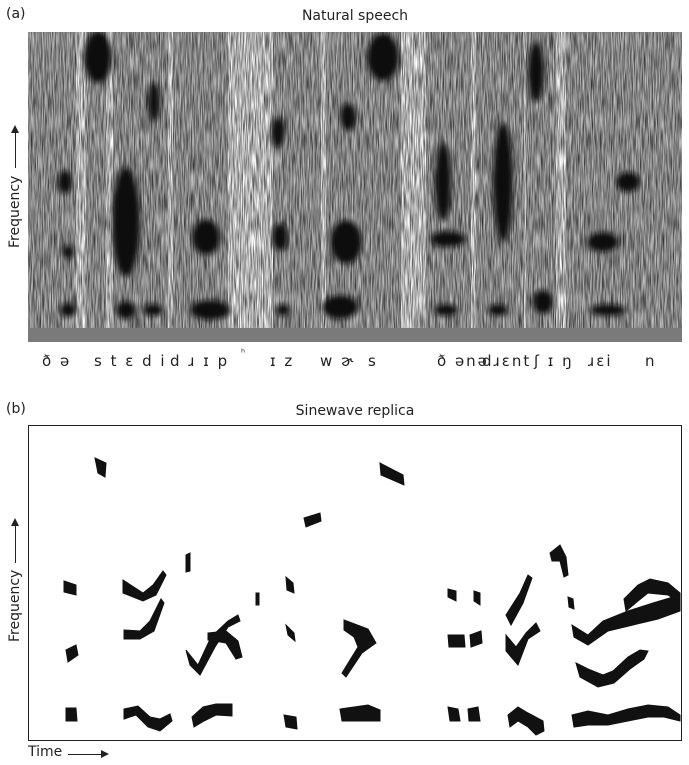  What do you see at coordinates (200, 361) in the screenshot?
I see `ipa-segment: d ɹ ɪ p` at bounding box center [200, 361].